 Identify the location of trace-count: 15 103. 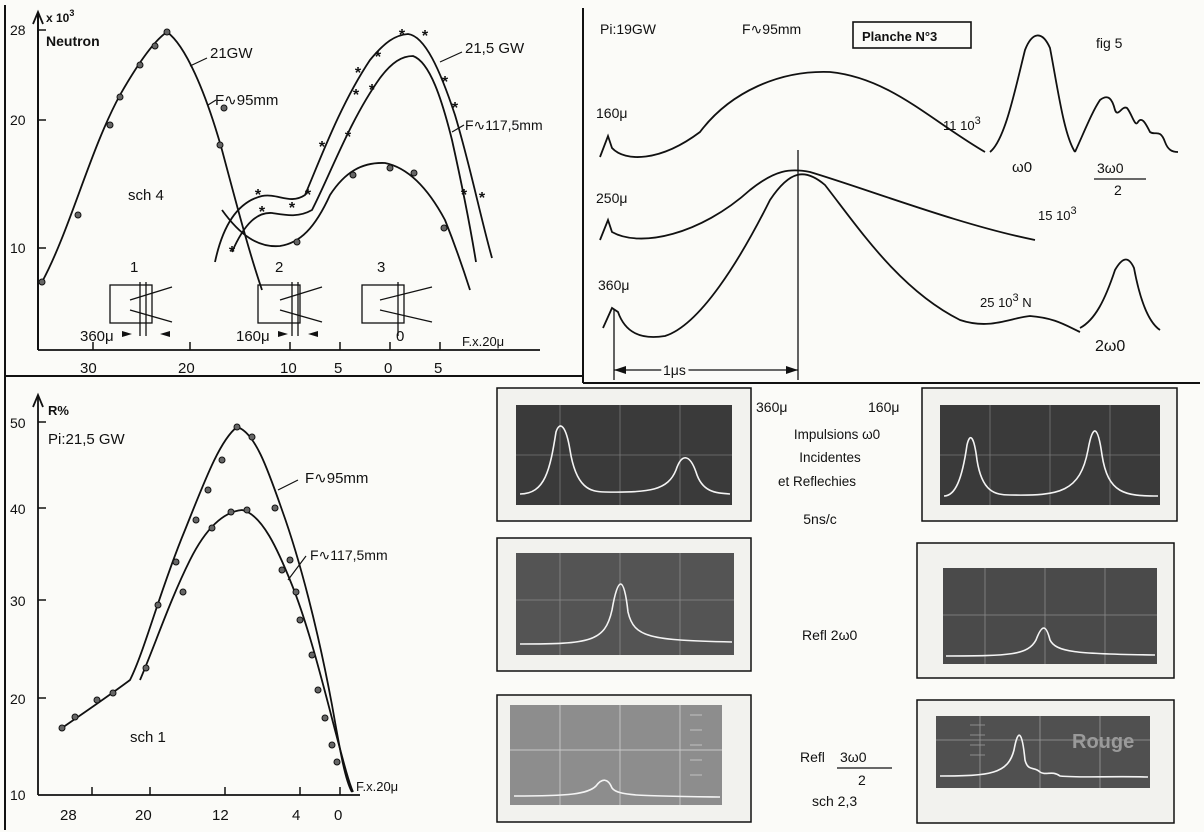
(1057, 214).